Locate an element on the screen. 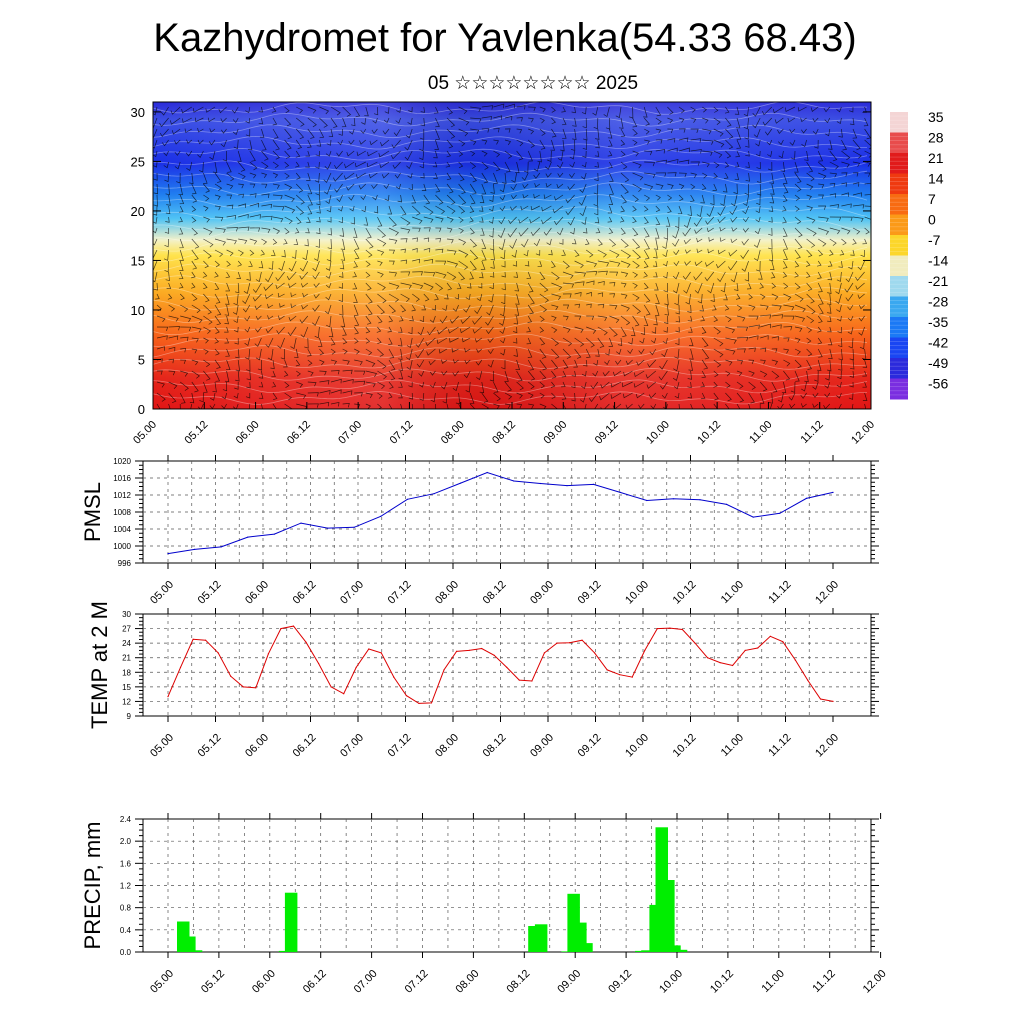 This screenshot has width=1024, height=1024. grid-lines is located at coordinates (507, 885).